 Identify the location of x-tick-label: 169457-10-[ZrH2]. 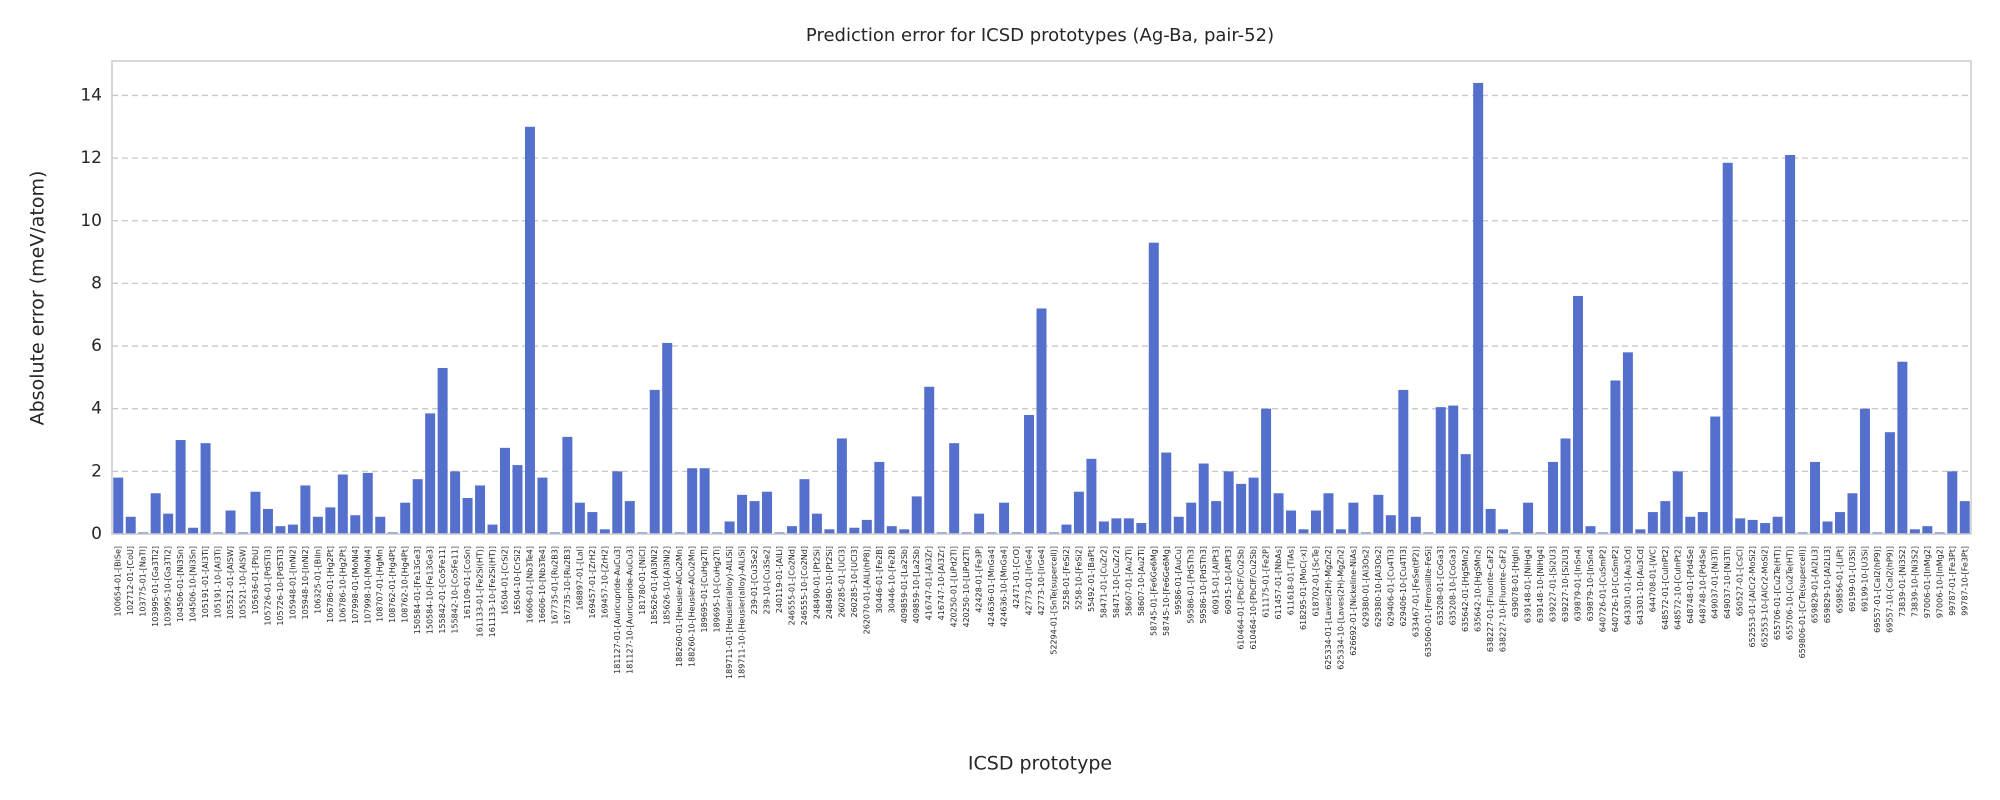
(604, 582).